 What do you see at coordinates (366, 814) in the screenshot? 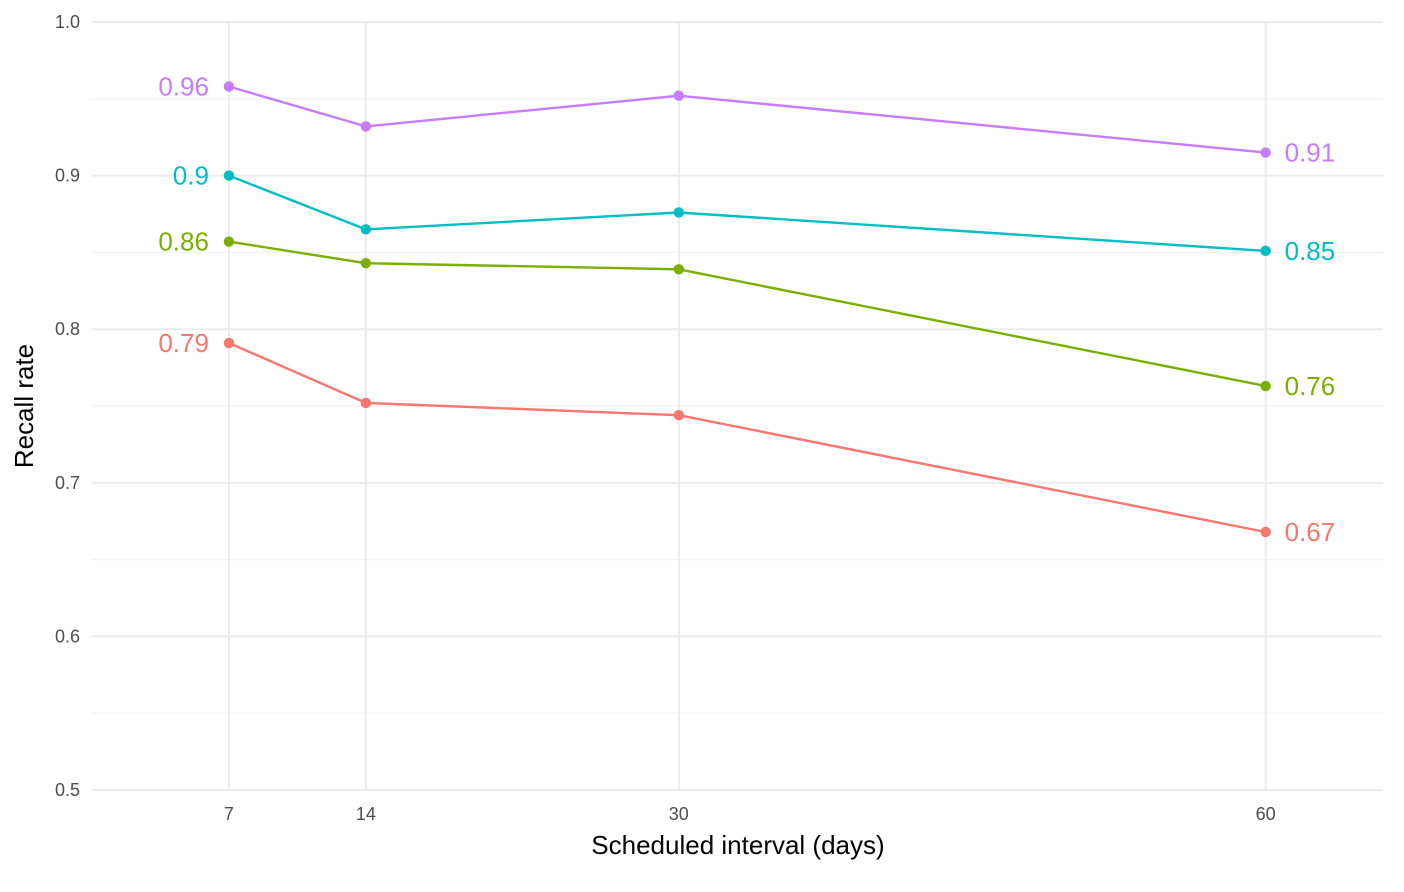
I see `x-tick-label: 14` at bounding box center [366, 814].